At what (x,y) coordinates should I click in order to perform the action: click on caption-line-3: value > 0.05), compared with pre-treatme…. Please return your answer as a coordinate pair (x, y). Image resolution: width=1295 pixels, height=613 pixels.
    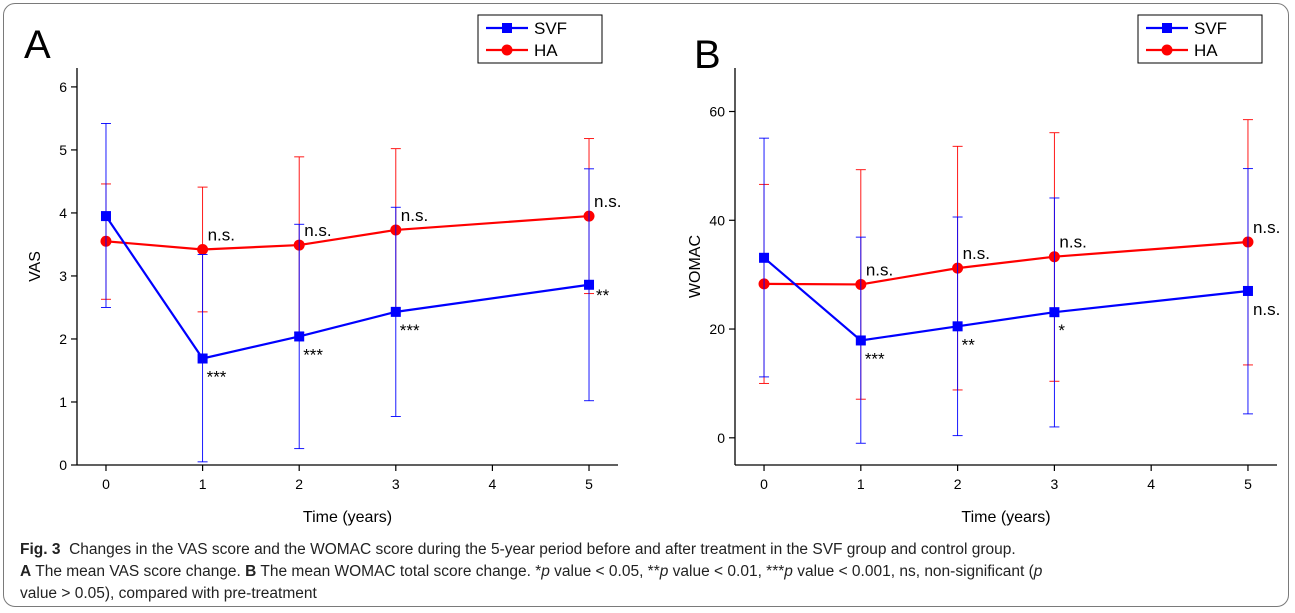
    Looking at the image, I should click on (645, 594).